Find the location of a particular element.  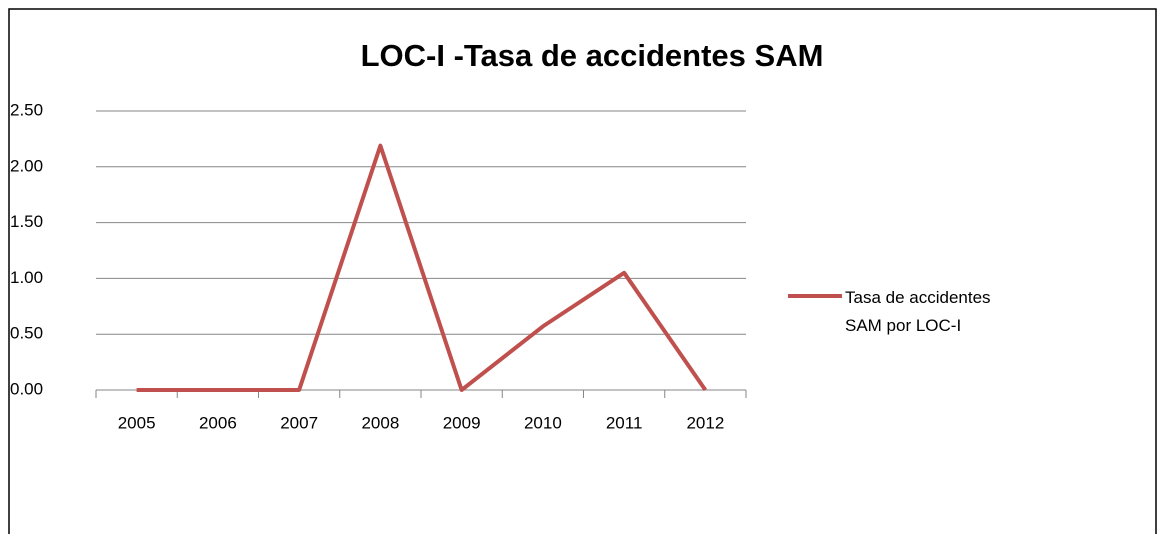

y-tick-label: 0.50 is located at coordinates (26, 333).